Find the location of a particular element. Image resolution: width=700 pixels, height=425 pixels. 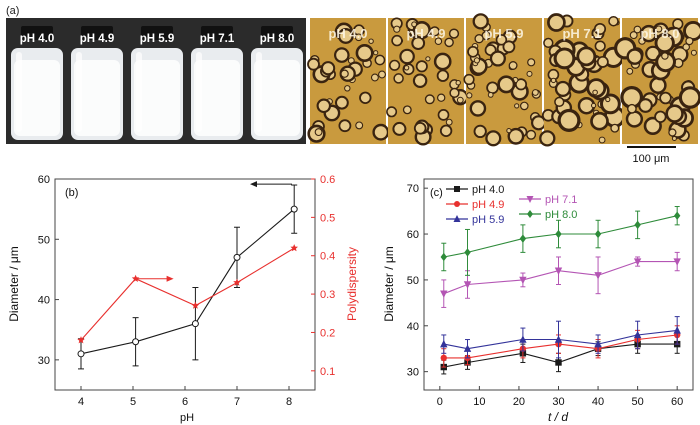

x-tick-label: 0 is located at coordinates (440, 402).